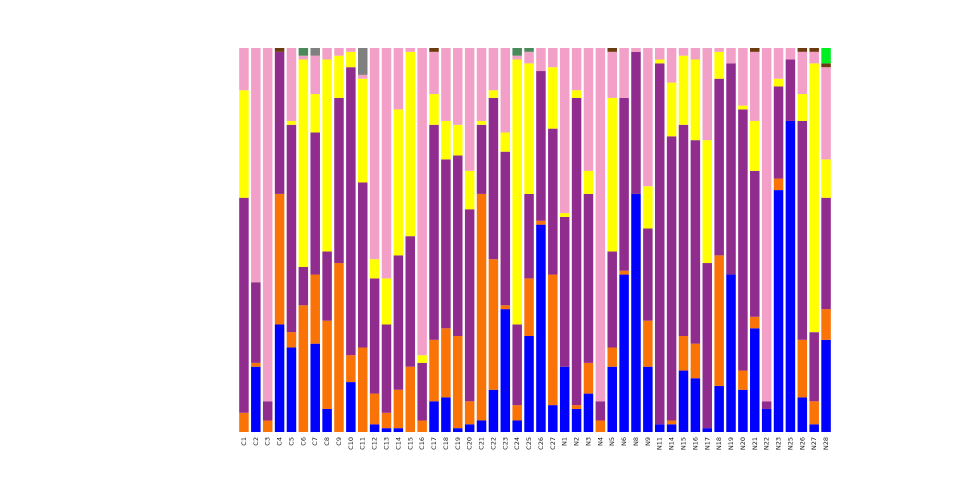 This screenshot has height=480, width=960. I want to click on x-tick-label: N18, so click(719, 443).